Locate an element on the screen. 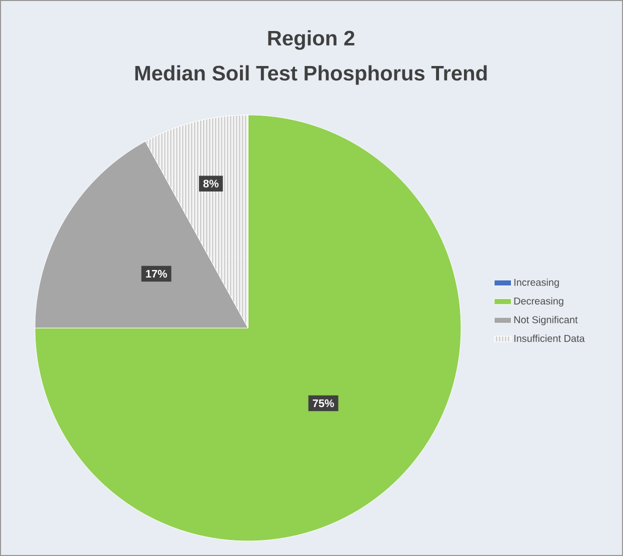 This screenshot has width=623, height=556. legend-label: Increasing is located at coordinates (536, 283).